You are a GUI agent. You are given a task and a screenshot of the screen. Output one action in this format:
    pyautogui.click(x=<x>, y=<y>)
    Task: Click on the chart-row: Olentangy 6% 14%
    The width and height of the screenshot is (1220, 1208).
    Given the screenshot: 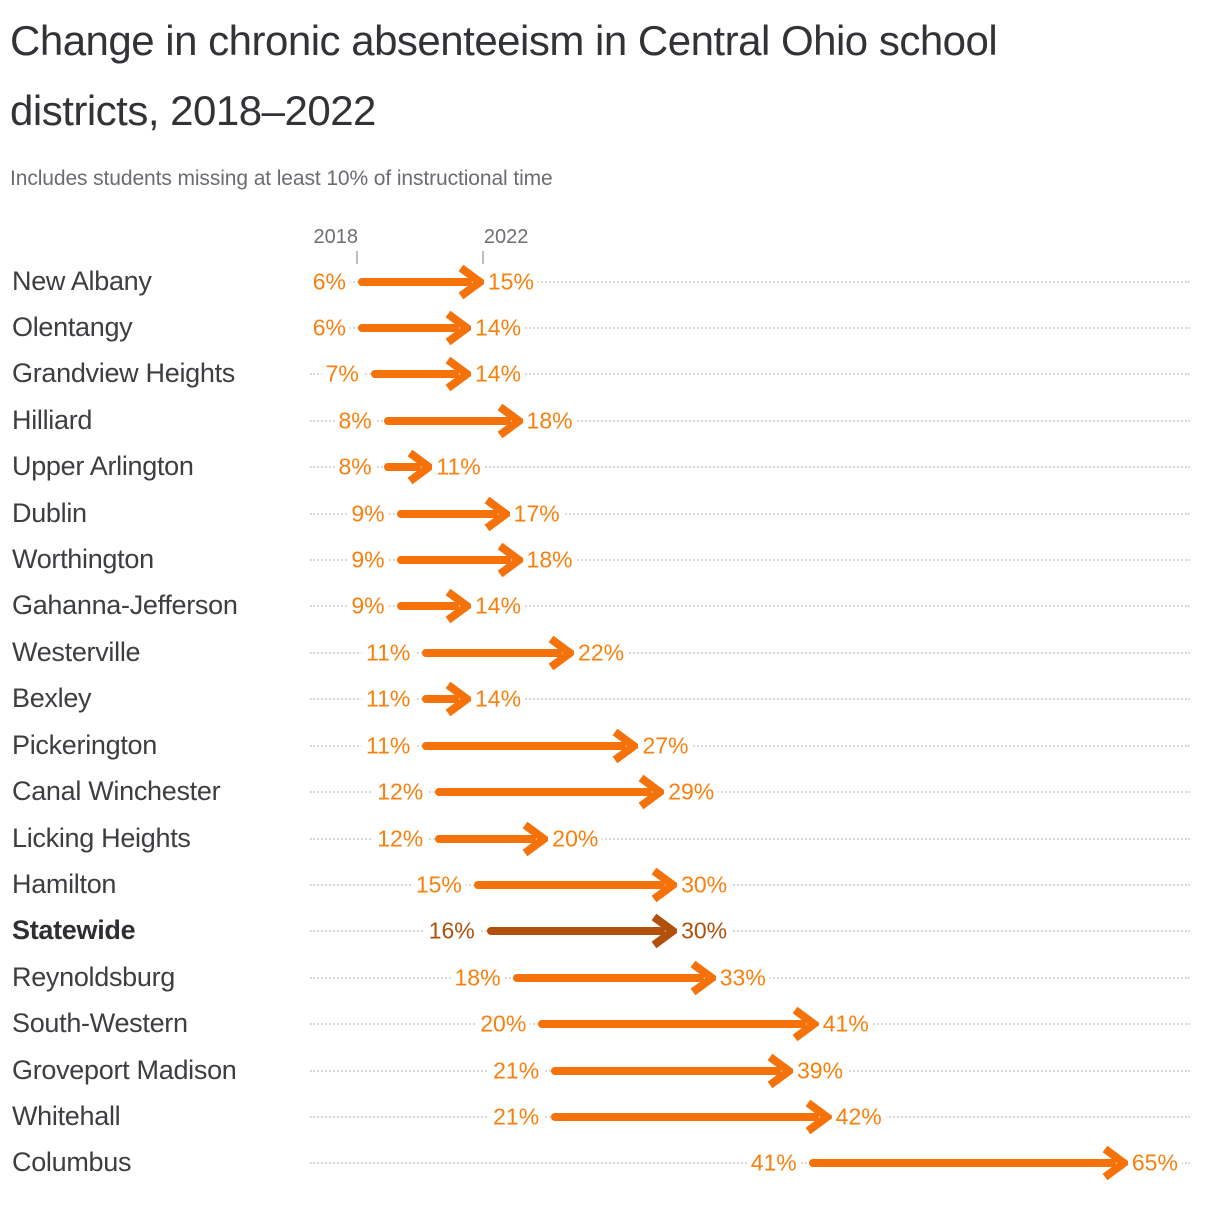 What is the action you would take?
    pyautogui.click(x=610, y=328)
    